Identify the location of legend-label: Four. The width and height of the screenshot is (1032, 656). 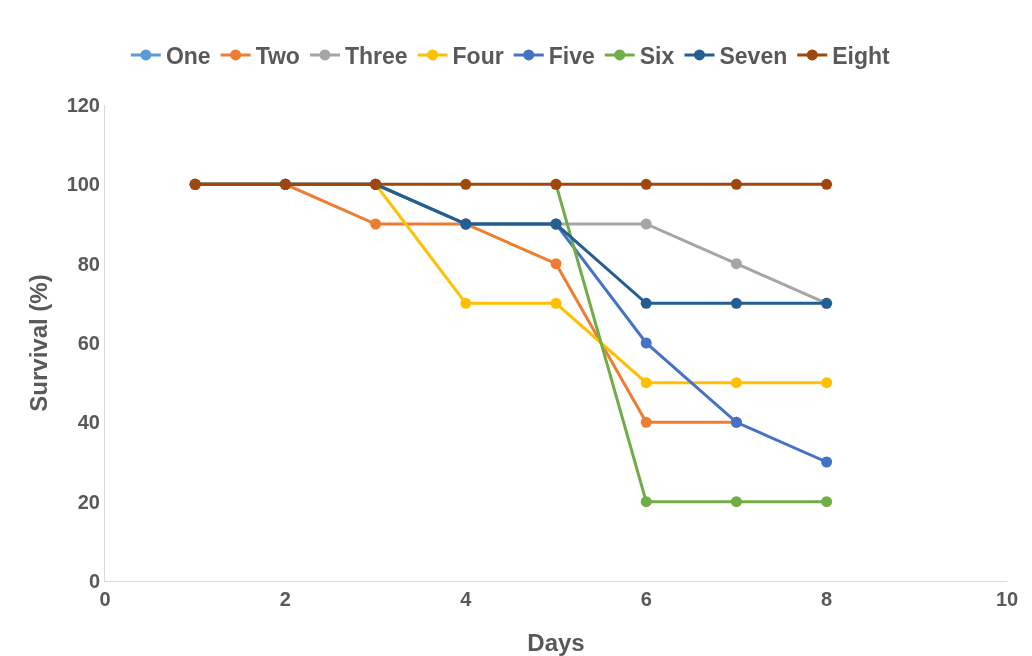
(478, 55).